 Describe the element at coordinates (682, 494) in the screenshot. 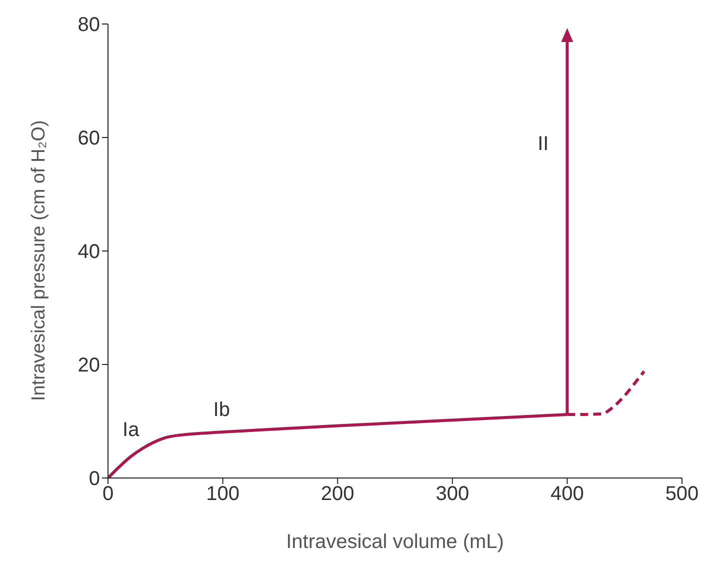

I see `x-tick-label: 500` at that location.